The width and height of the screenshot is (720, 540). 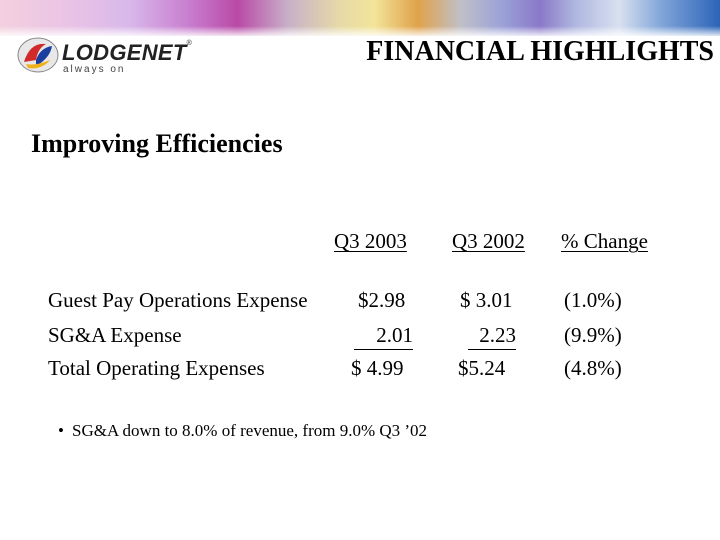 I want to click on decorative-header-band, so click(x=360, y=18).